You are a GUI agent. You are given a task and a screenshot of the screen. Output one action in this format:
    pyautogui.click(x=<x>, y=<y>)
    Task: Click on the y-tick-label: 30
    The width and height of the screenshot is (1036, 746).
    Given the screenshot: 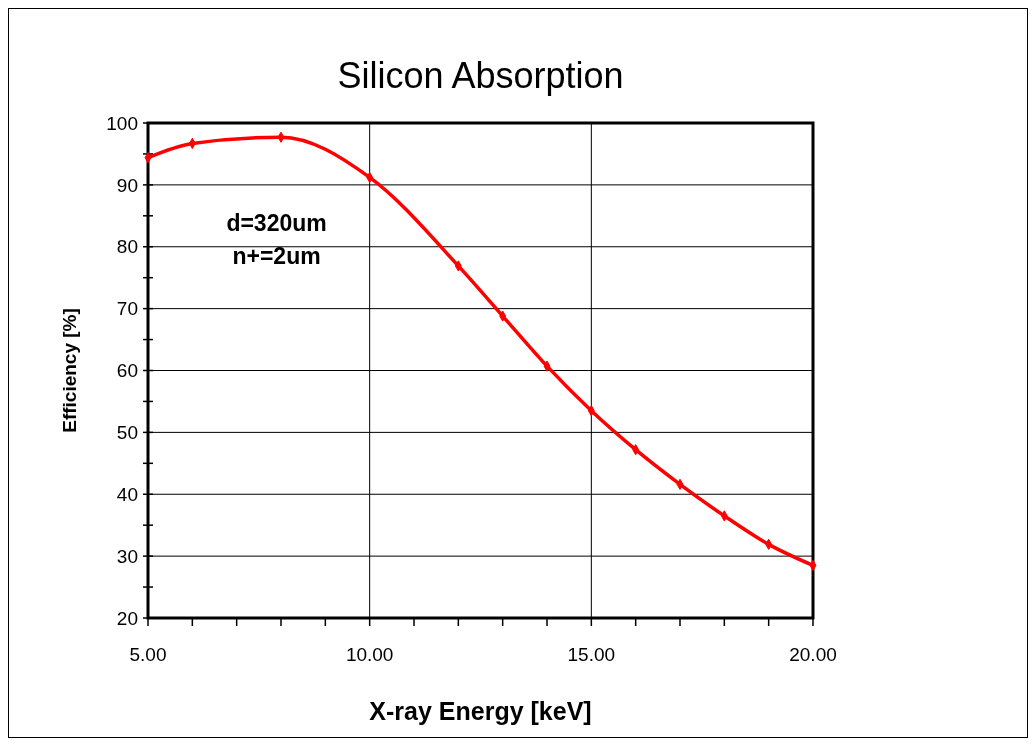 What is the action you would take?
    pyautogui.click(x=127, y=556)
    